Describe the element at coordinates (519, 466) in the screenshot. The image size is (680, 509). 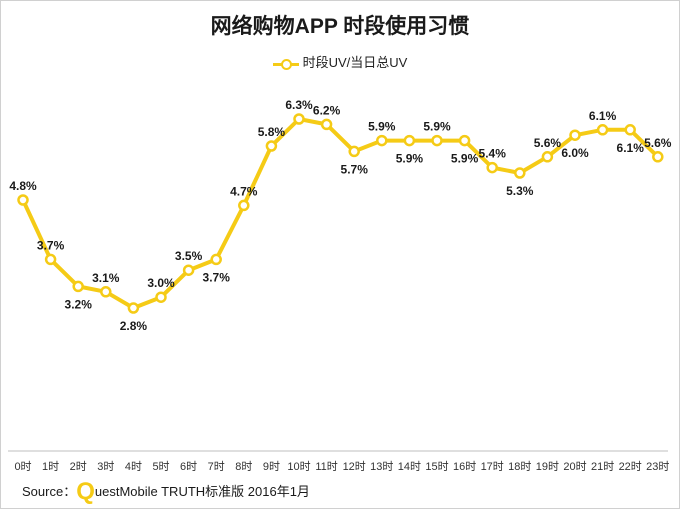
I see `x-tick-label: 18时` at that location.